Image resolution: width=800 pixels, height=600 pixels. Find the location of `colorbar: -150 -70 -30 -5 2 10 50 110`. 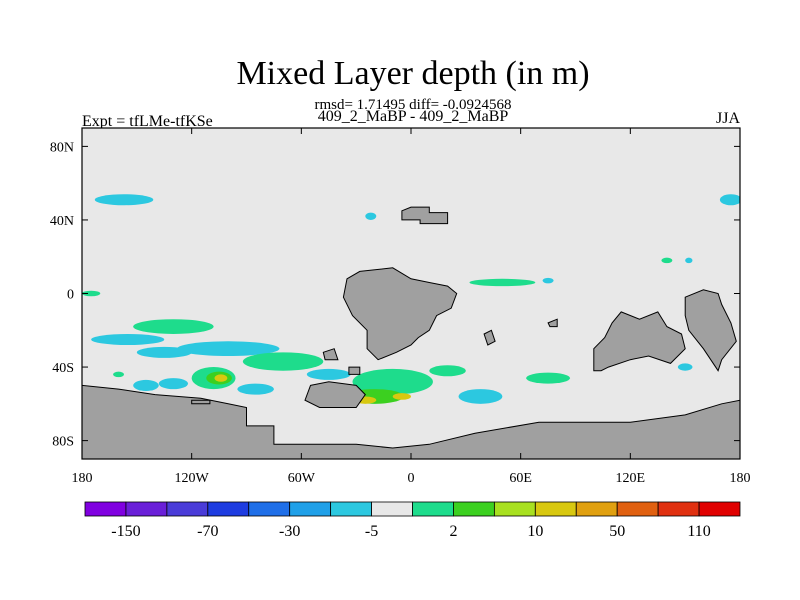

colorbar: -150 -70 -30 -5 2 10 50 110 is located at coordinates (412, 520).